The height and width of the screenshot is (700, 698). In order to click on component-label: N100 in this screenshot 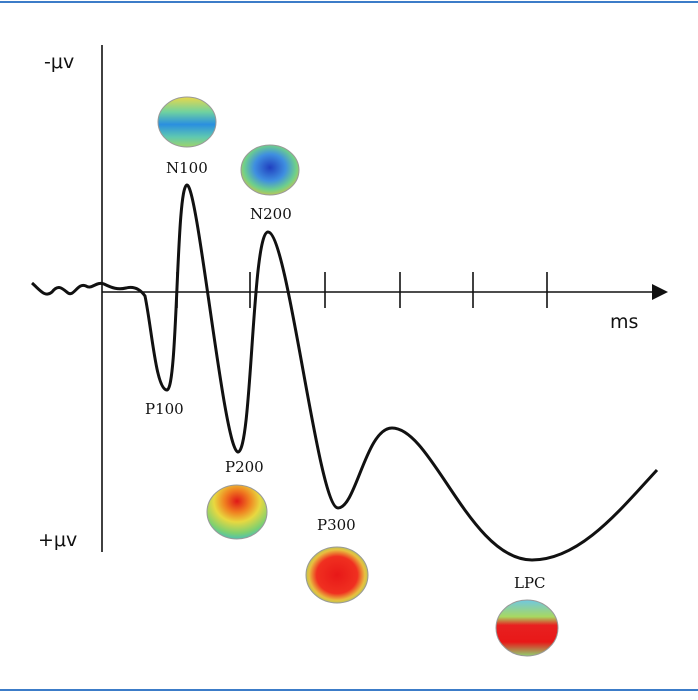, I will do `click(187, 168)`.